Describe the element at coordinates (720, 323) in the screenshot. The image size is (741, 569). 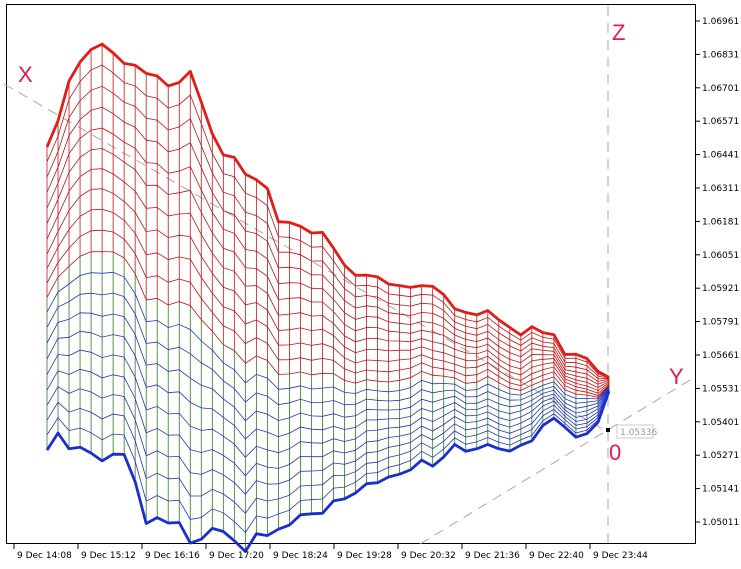
I see `price-tick-label: 1.05791` at that location.